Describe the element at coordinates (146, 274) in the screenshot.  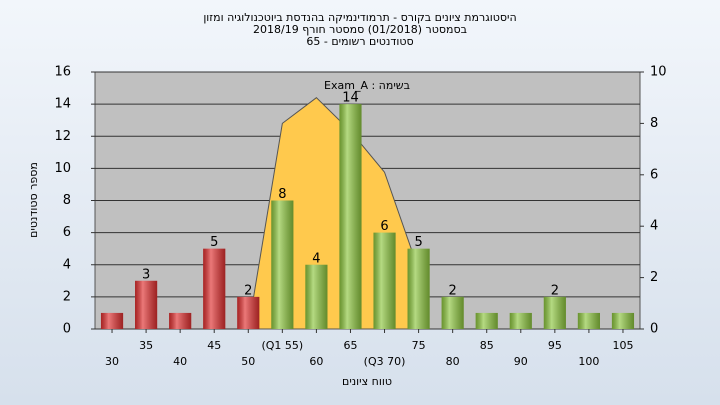
I see `value-label: 3` at that location.